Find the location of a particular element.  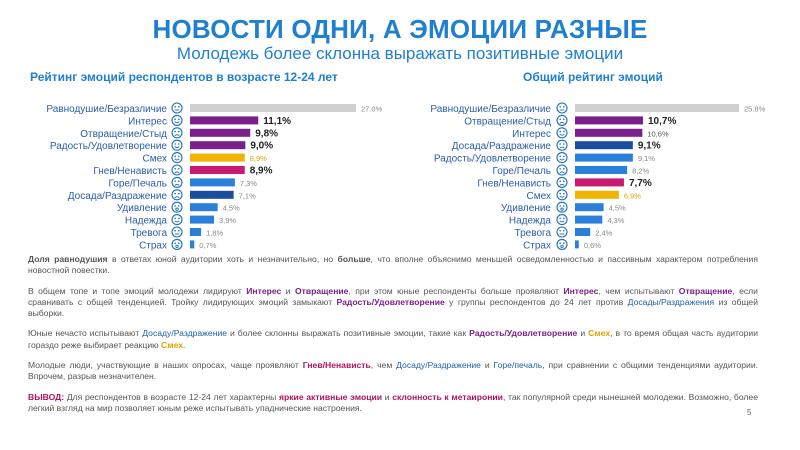

text-highlight: Гнев/Ненависть is located at coordinates (336, 365).